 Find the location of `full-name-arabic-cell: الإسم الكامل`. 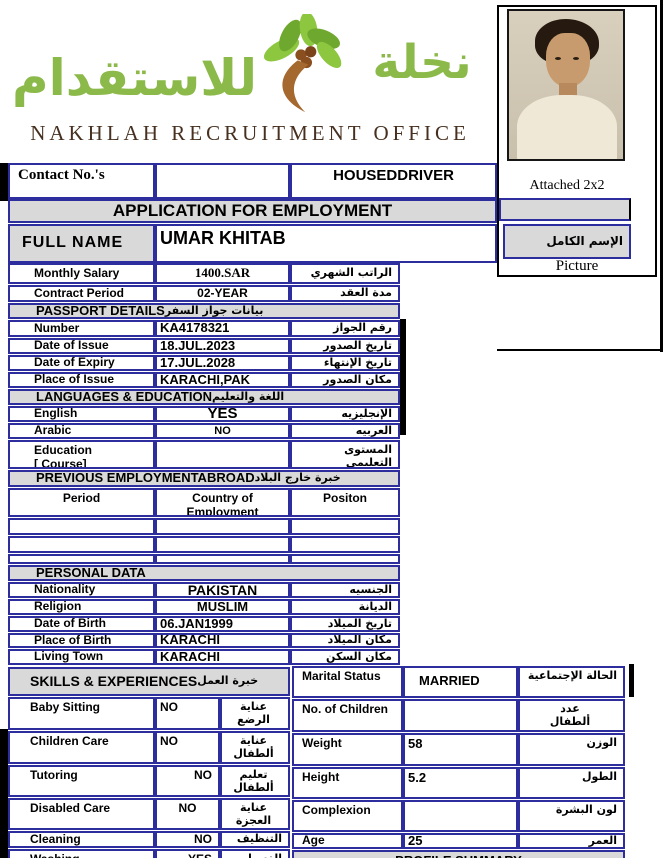

full-name-arabic-cell: الإسم الكامل is located at coordinates (567, 241).